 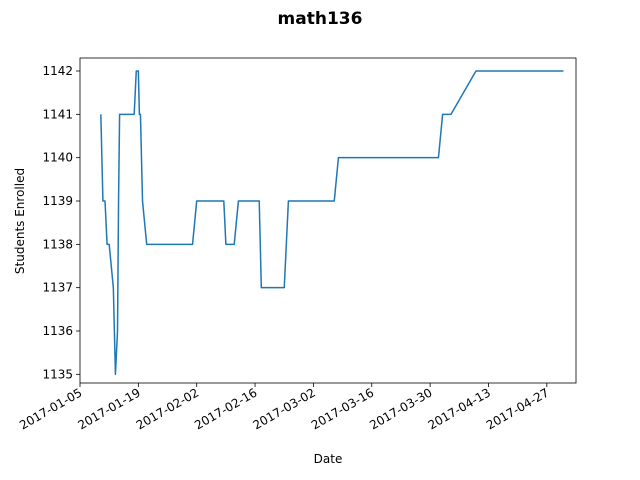 What do you see at coordinates (57, 114) in the screenshot?
I see `y-tick-label: 1141` at bounding box center [57, 114].